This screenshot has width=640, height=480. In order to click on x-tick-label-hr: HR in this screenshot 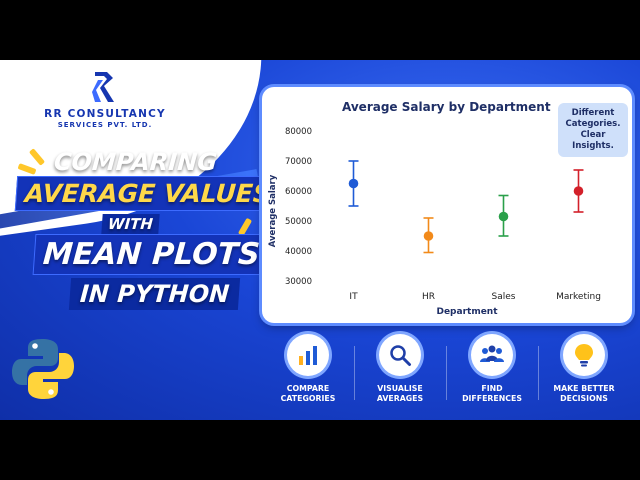, I will do `click(428, 297)`.